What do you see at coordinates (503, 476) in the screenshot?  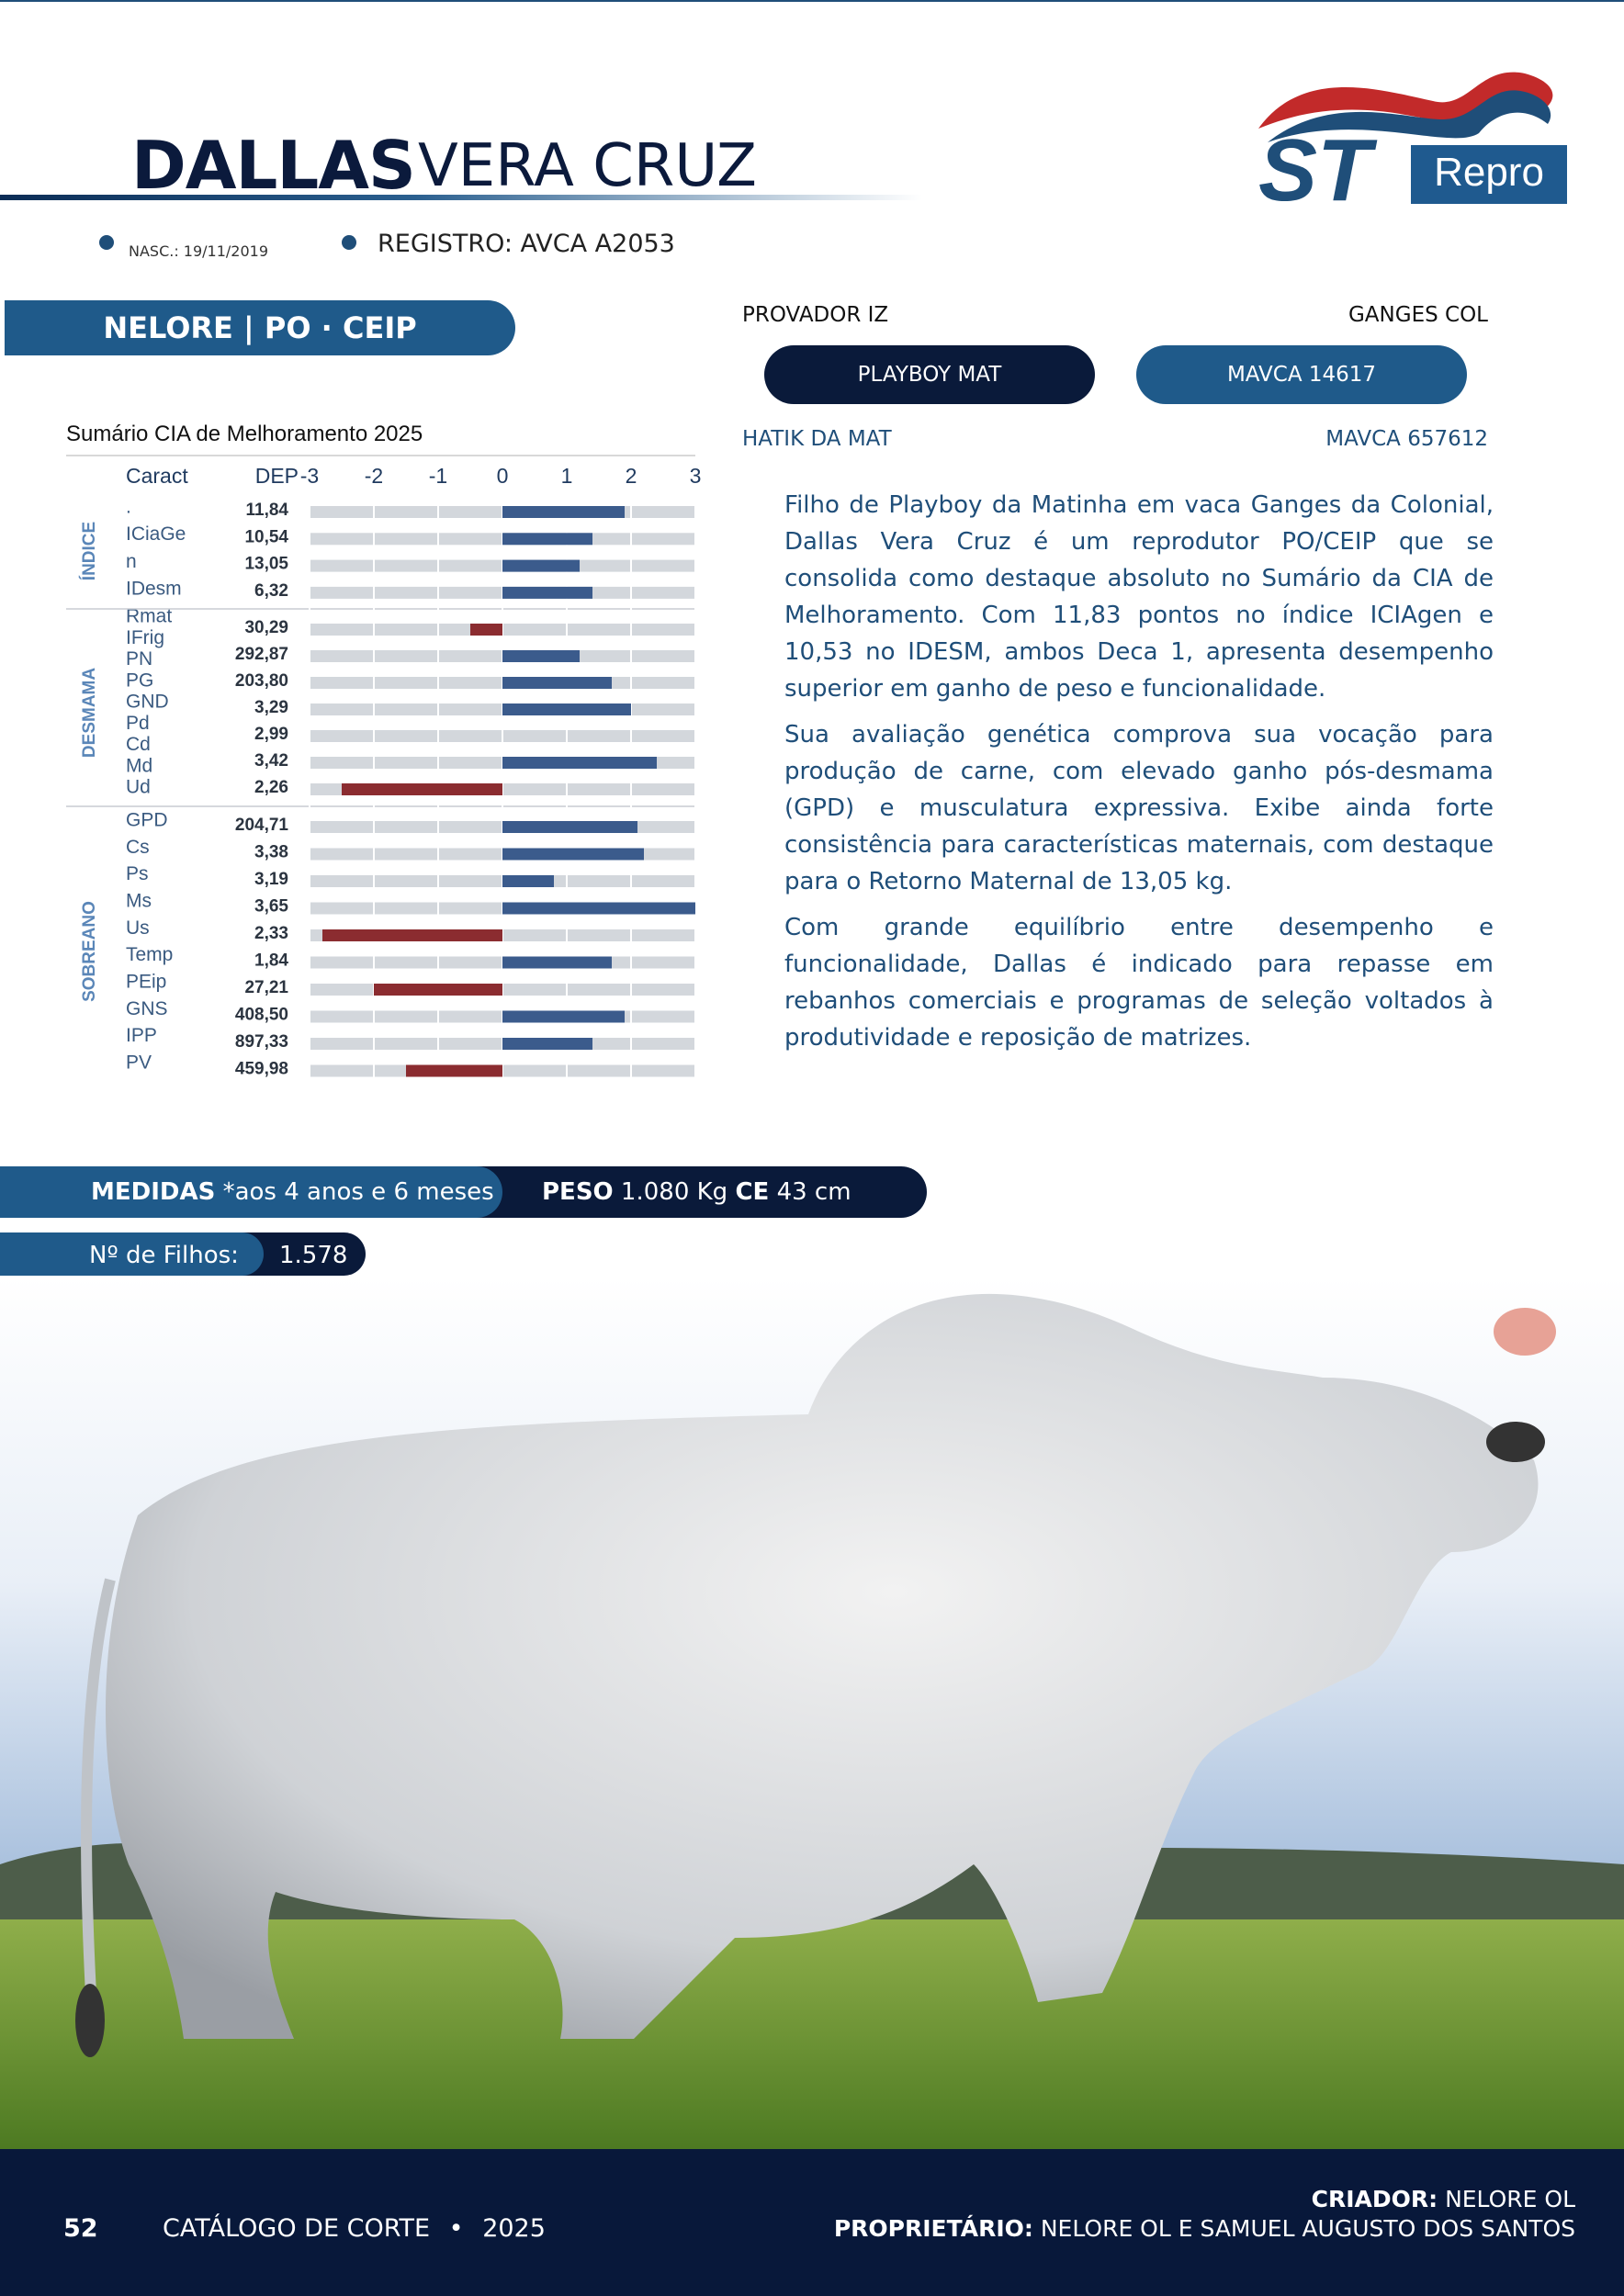 I see `x-tick-label: 0` at bounding box center [503, 476].